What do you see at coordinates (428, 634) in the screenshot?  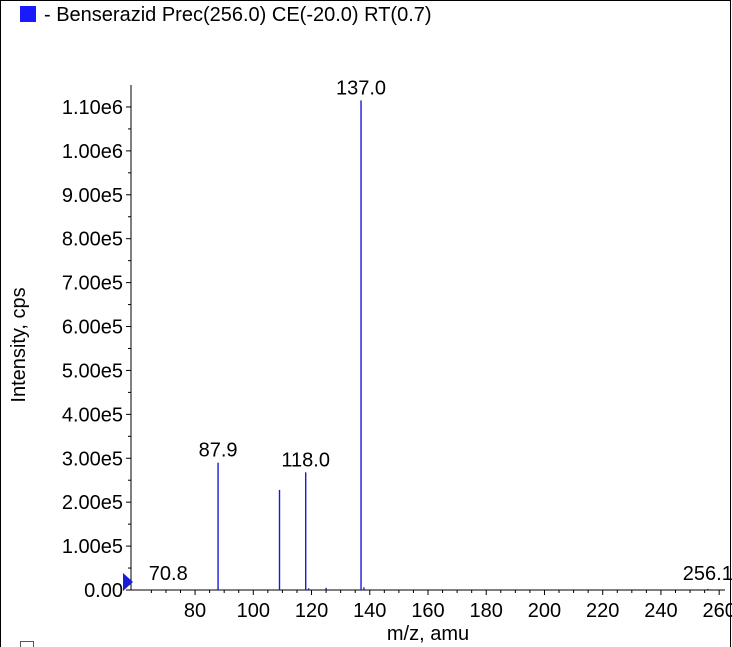 I see `x-axis-title: m/z, amu` at bounding box center [428, 634].